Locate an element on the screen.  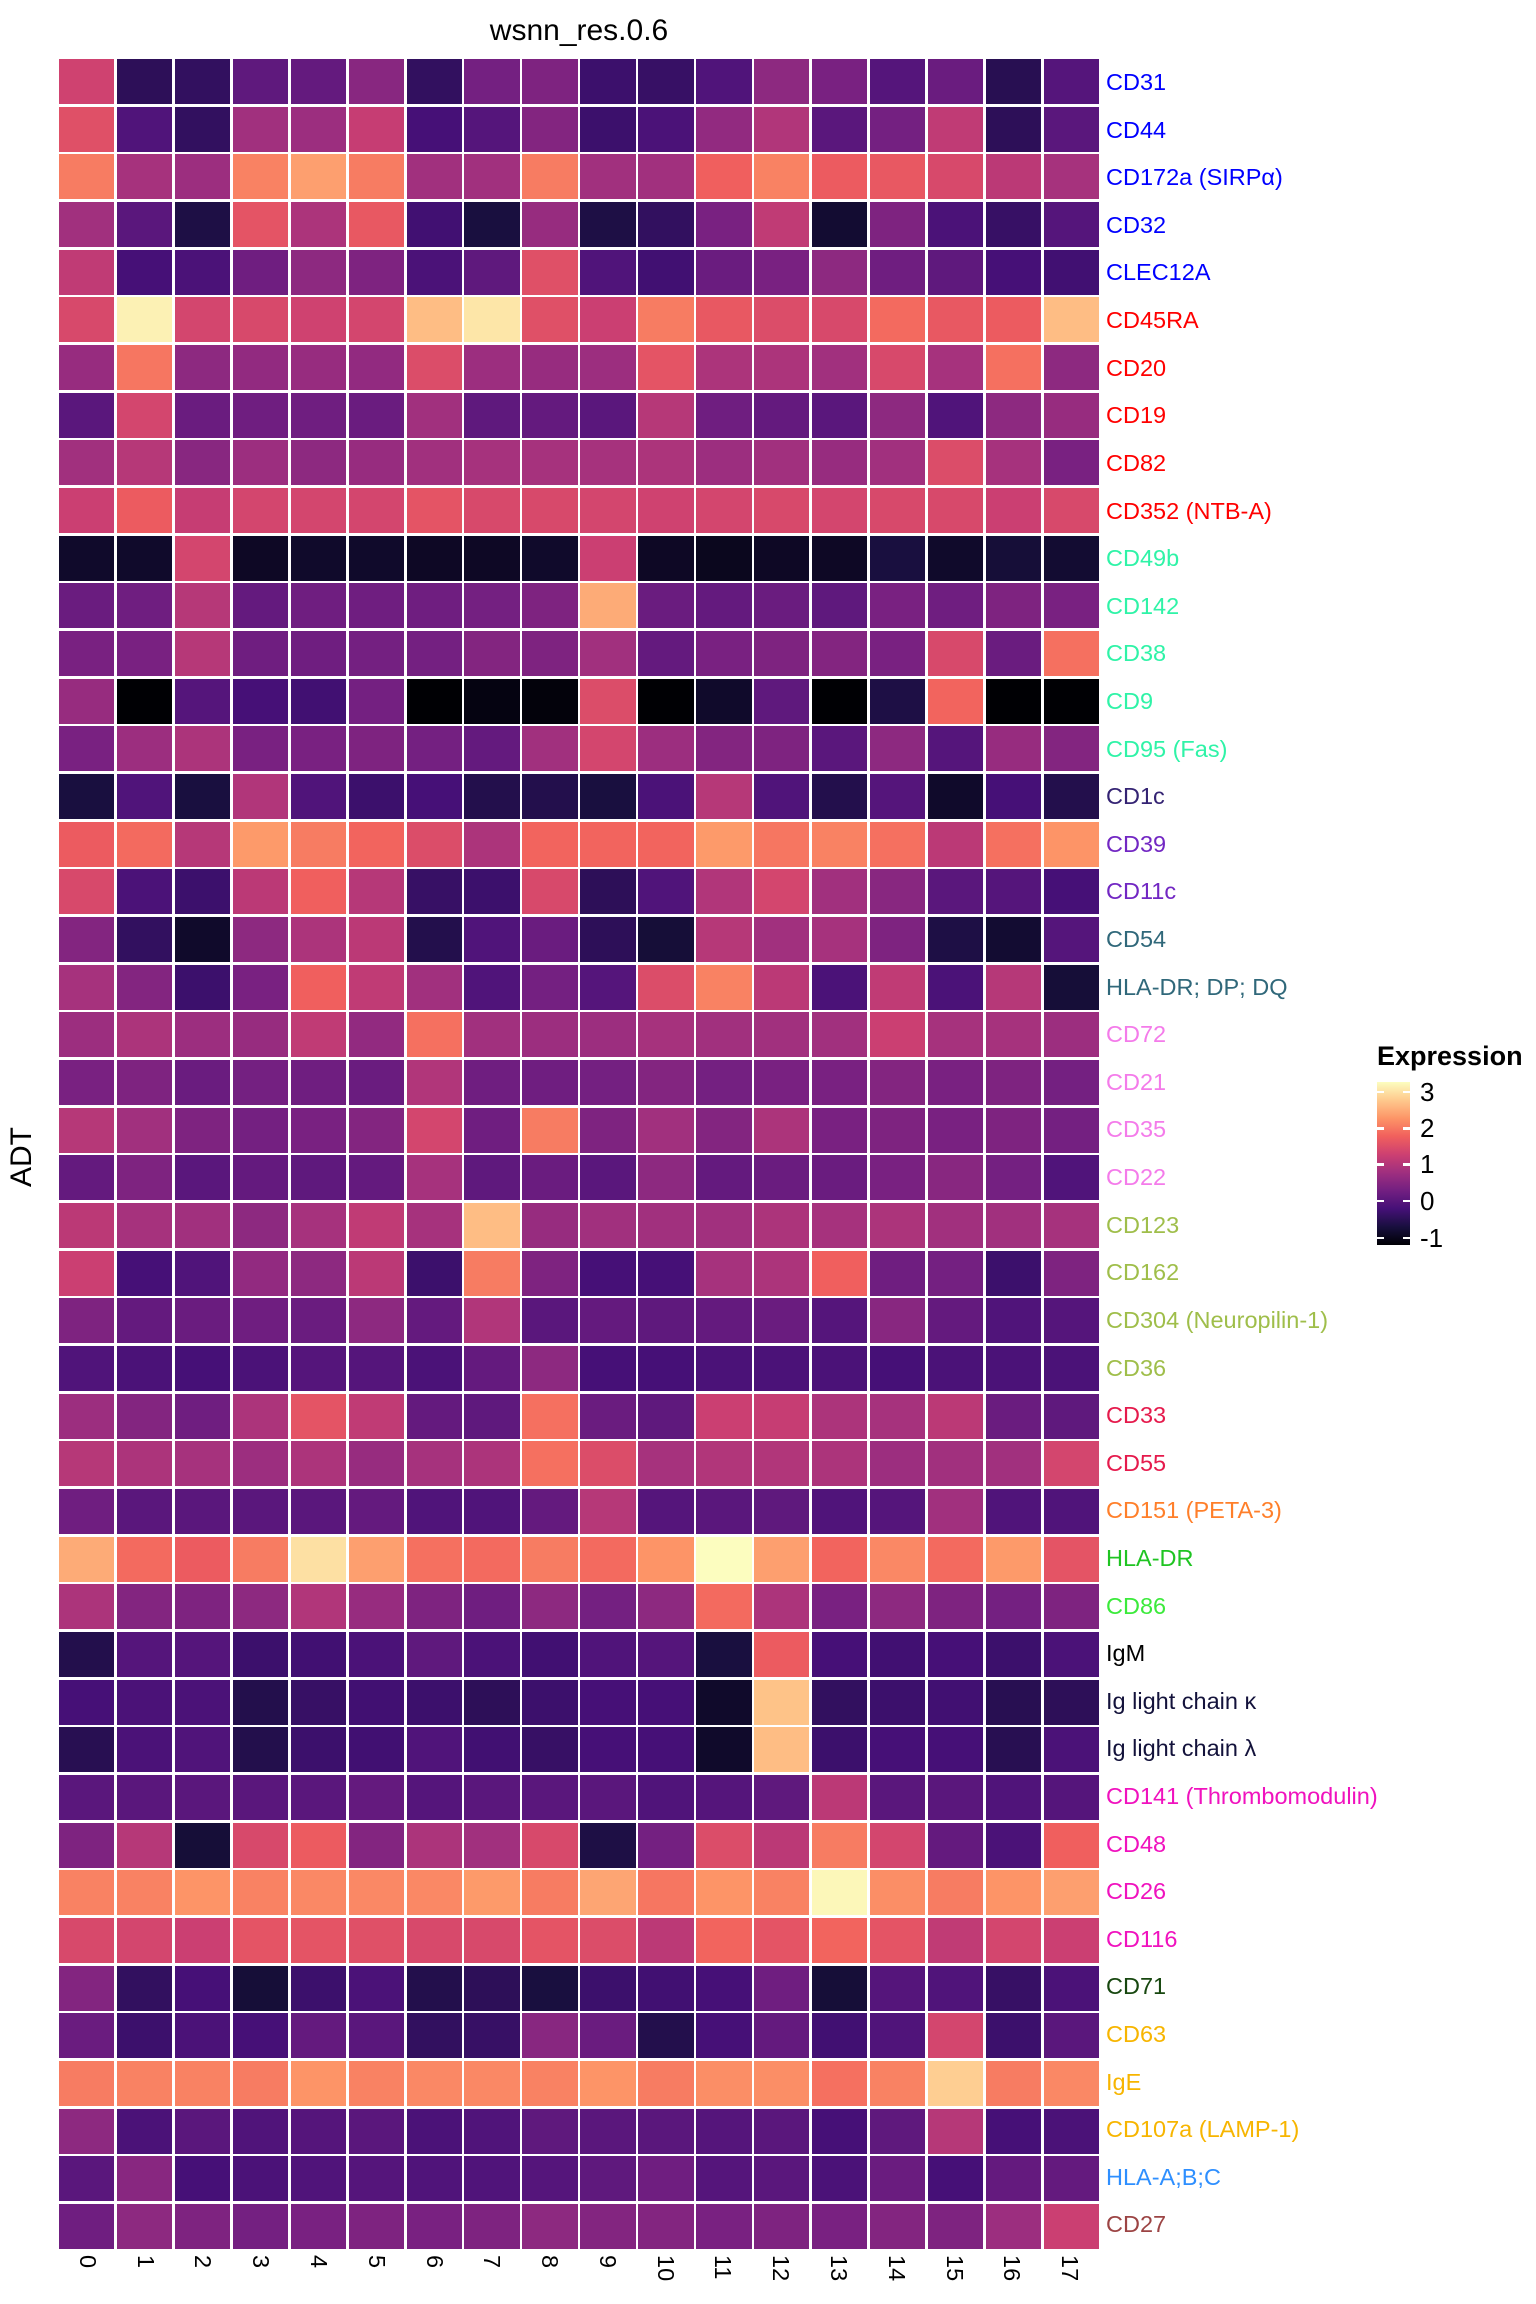
row-label: CD20 is located at coordinates (1136, 367).